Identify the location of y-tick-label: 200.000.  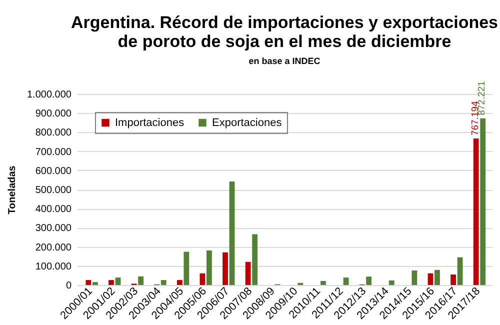
(53, 248).